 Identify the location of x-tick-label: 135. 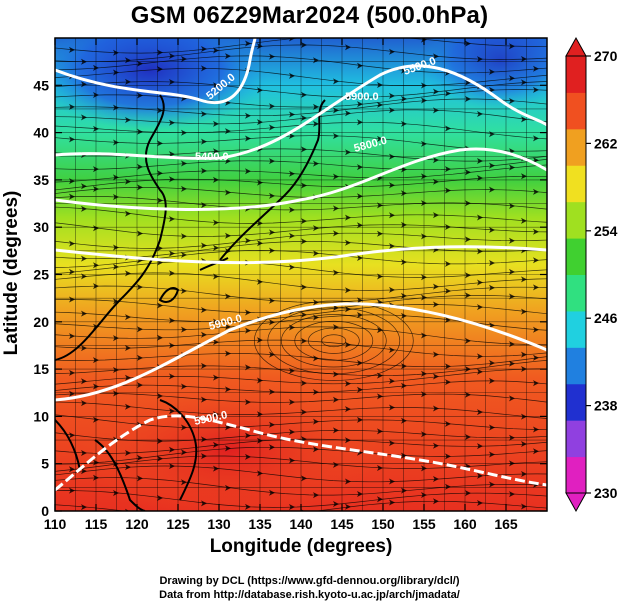
(260, 524).